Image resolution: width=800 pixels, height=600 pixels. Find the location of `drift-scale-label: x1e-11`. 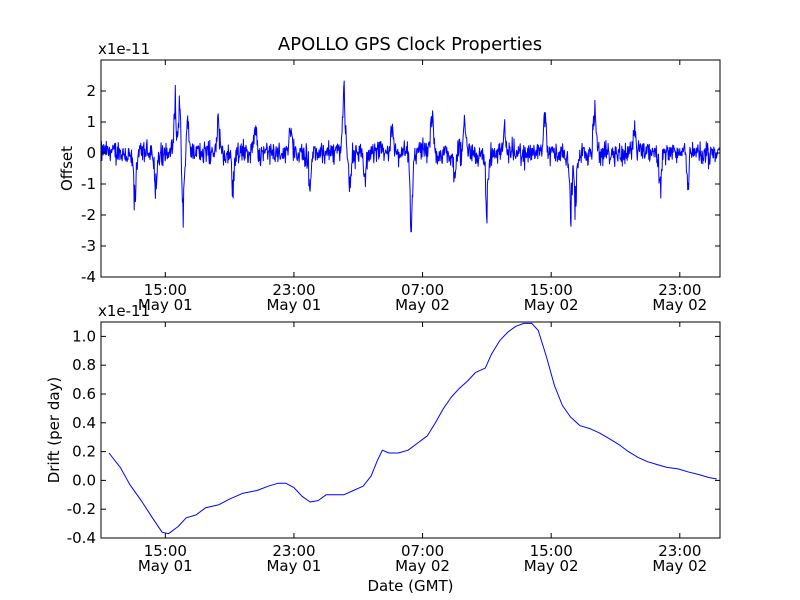

drift-scale-label: x1e-11 is located at coordinates (124, 311).